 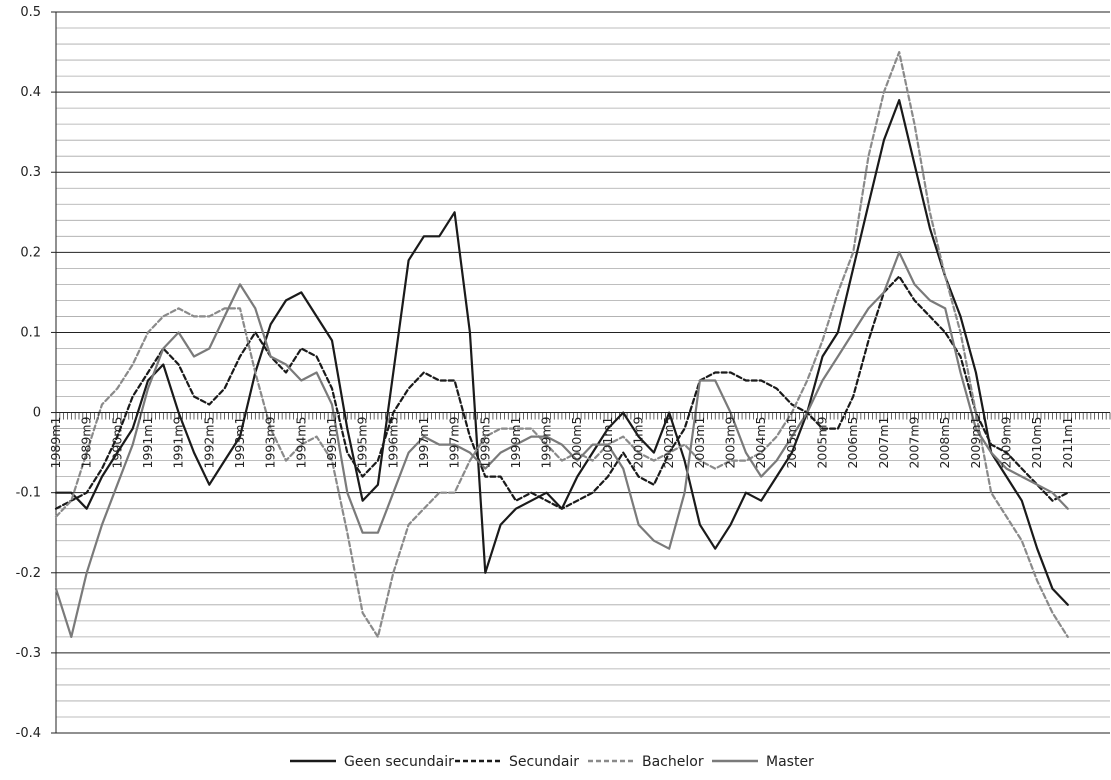 I want to click on x-tick-label: 1992m5, so click(x=208, y=443).